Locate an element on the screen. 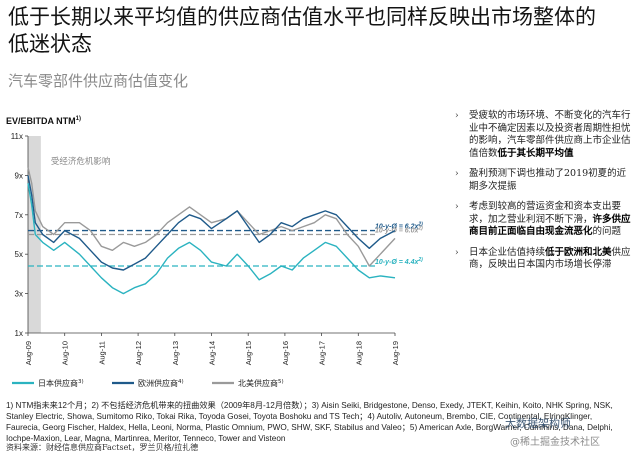 This screenshot has width=635, height=454. x-tick-label: Aug-15 is located at coordinates (248, 353).